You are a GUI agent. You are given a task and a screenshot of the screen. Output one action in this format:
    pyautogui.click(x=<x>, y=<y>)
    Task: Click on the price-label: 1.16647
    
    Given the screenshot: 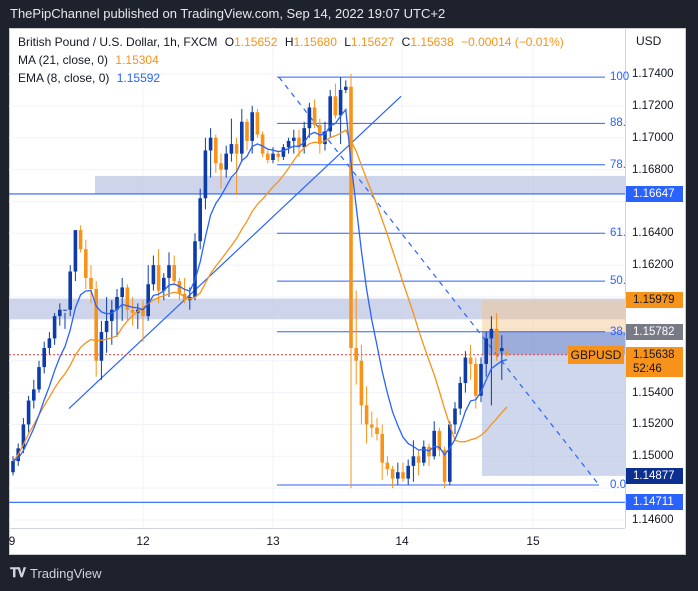 What is the action you would take?
    pyautogui.click(x=654, y=193)
    